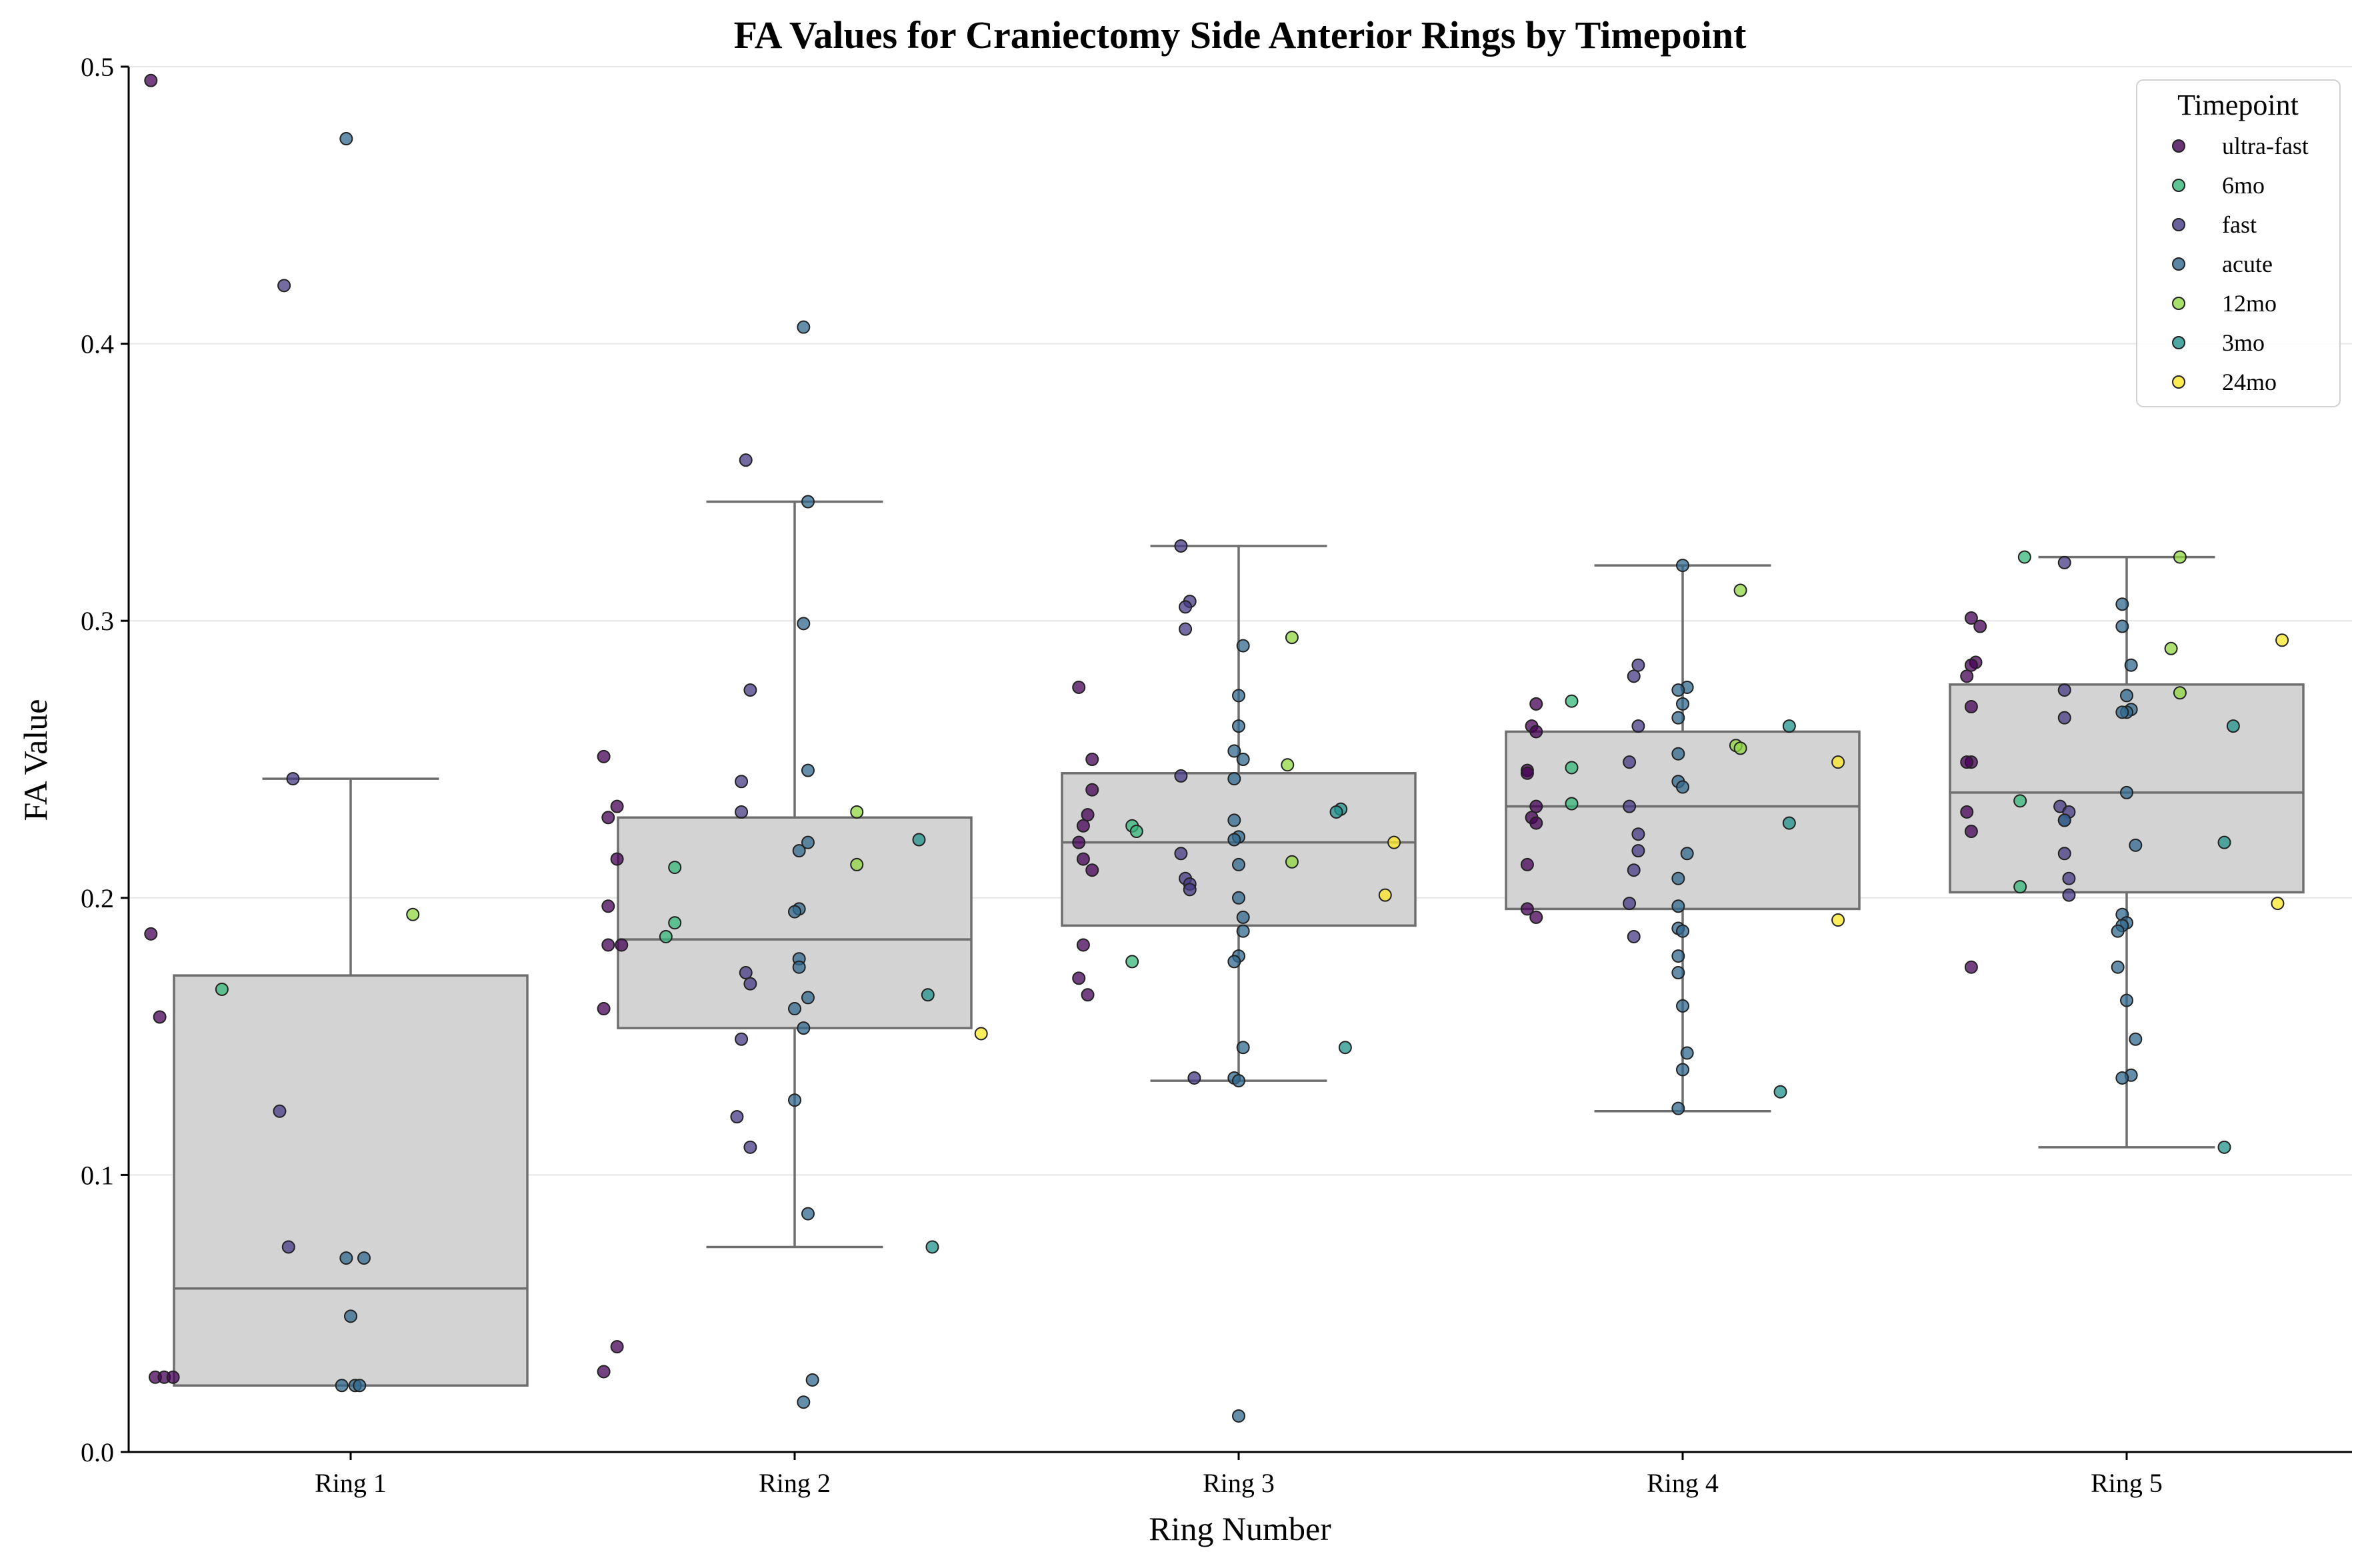 This screenshot has height=1568, width=2368. I want to click on x-tick-label: Ring 2, so click(795, 1483).